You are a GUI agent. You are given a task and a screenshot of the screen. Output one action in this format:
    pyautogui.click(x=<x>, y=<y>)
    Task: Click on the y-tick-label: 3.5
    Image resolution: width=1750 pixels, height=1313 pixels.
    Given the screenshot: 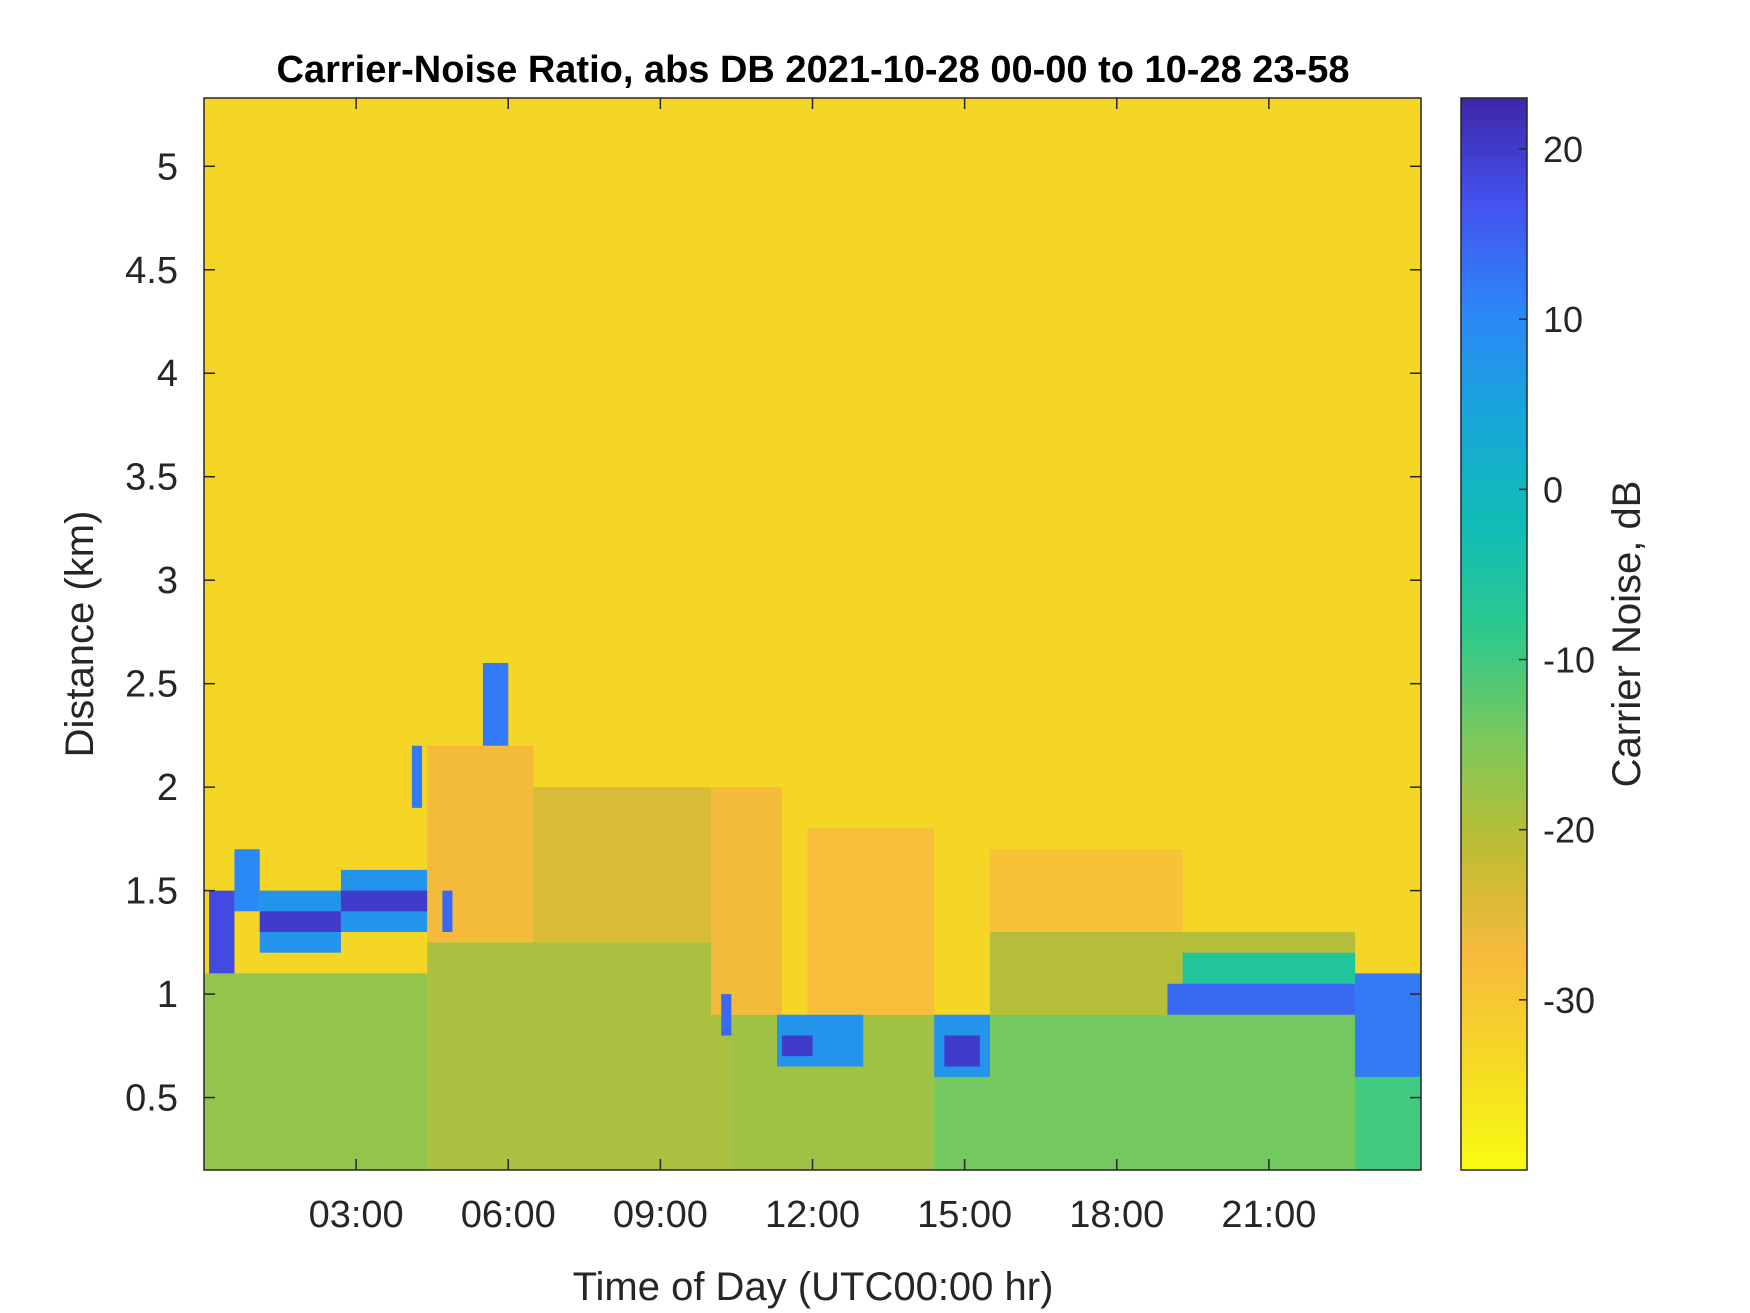 What is the action you would take?
    pyautogui.click(x=151, y=478)
    